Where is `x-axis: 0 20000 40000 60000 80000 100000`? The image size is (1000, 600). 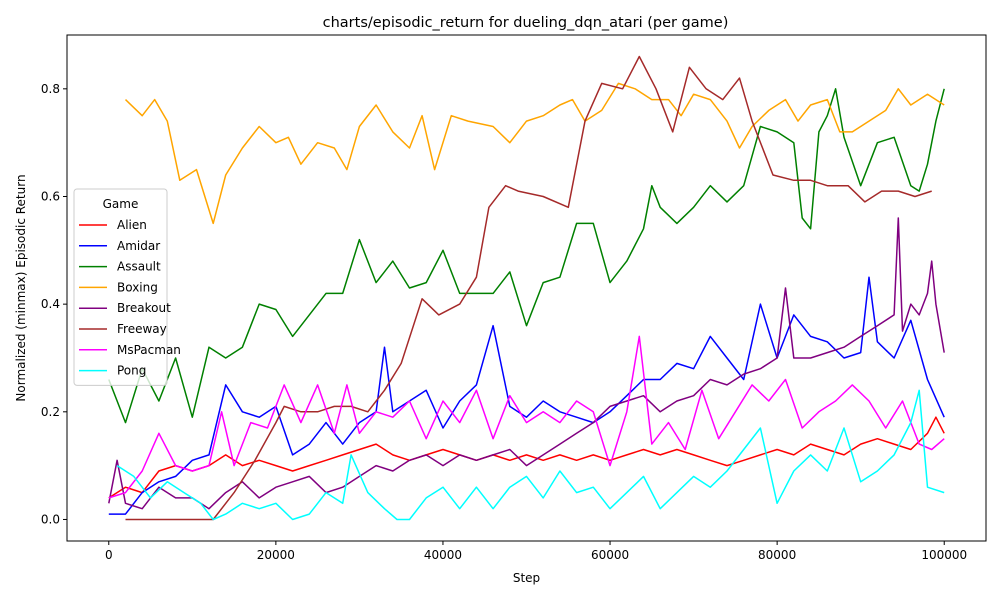 x-axis: 0 20000 40000 60000 80000 100000 is located at coordinates (536, 551).